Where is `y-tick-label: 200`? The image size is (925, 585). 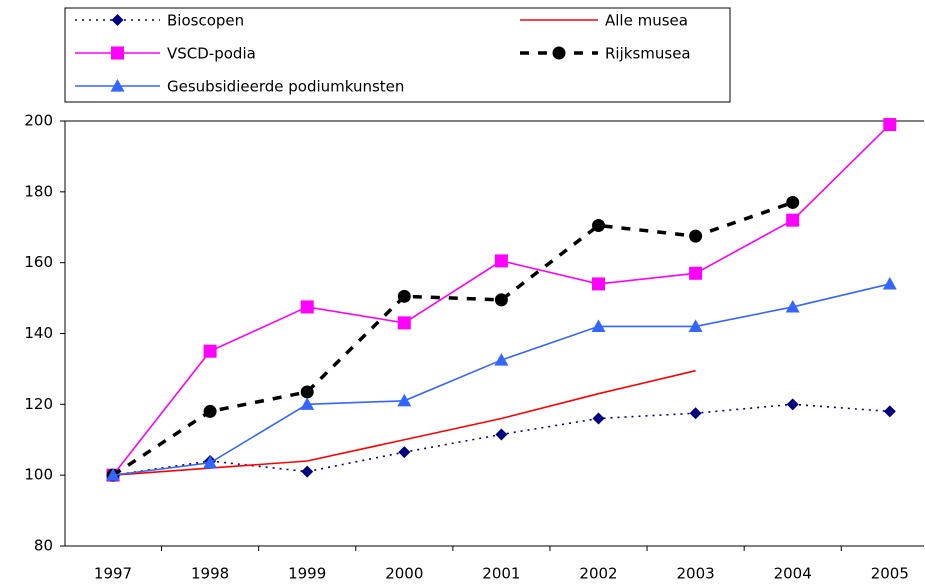
y-tick-label: 200 is located at coordinates (38, 121).